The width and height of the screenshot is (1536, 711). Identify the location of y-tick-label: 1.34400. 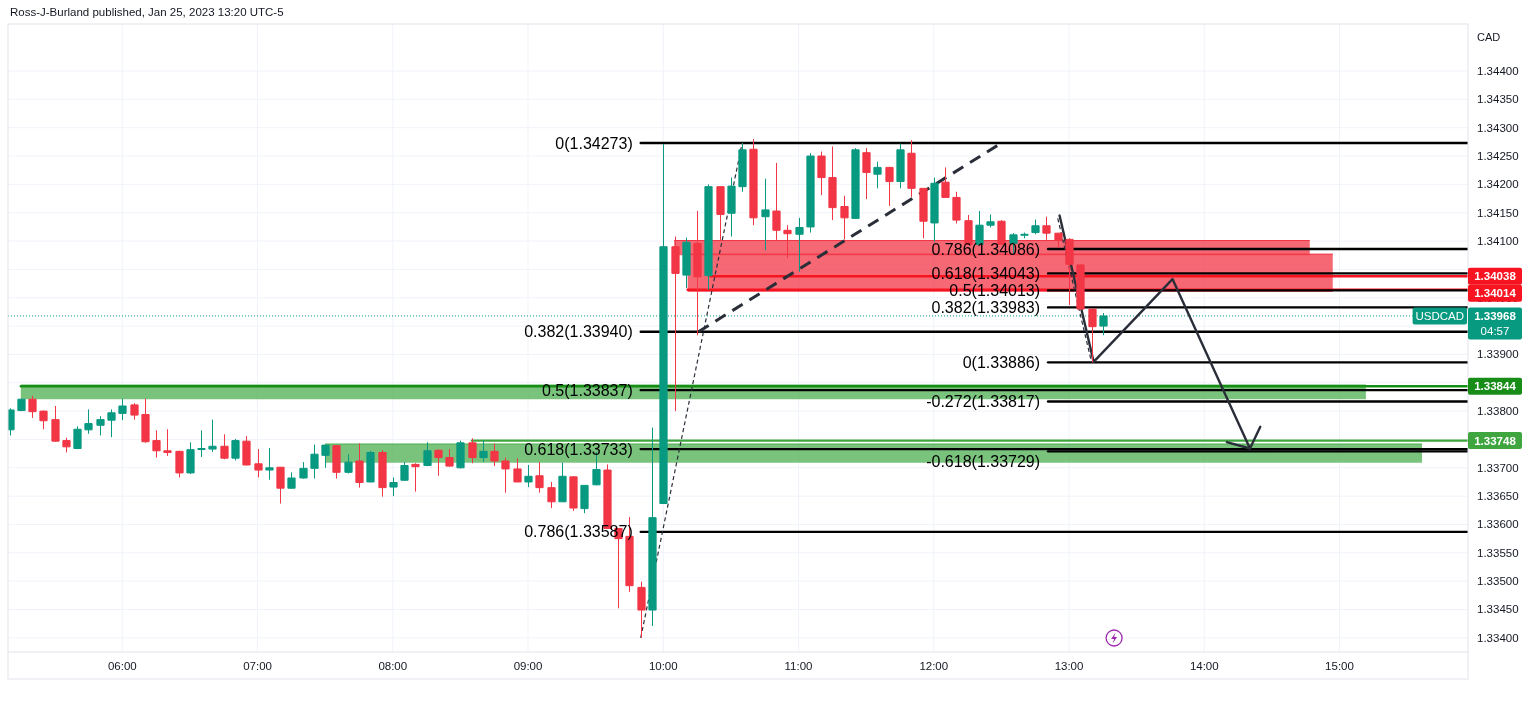
(1498, 71).